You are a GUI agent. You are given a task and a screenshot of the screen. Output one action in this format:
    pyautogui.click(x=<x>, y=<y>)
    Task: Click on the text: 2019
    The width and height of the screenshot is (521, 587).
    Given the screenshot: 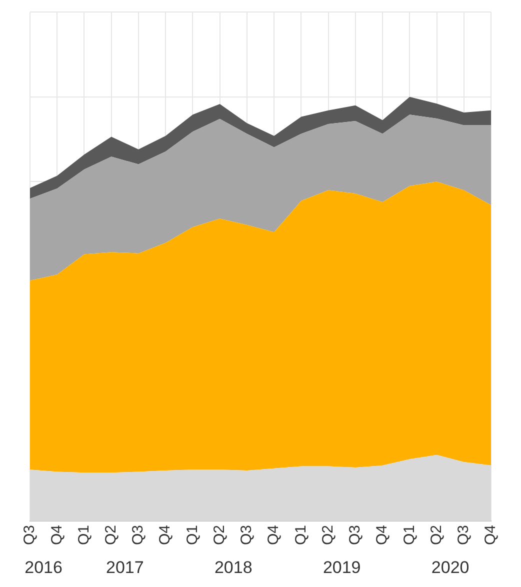 What is the action you would take?
    pyautogui.click(x=341, y=568)
    